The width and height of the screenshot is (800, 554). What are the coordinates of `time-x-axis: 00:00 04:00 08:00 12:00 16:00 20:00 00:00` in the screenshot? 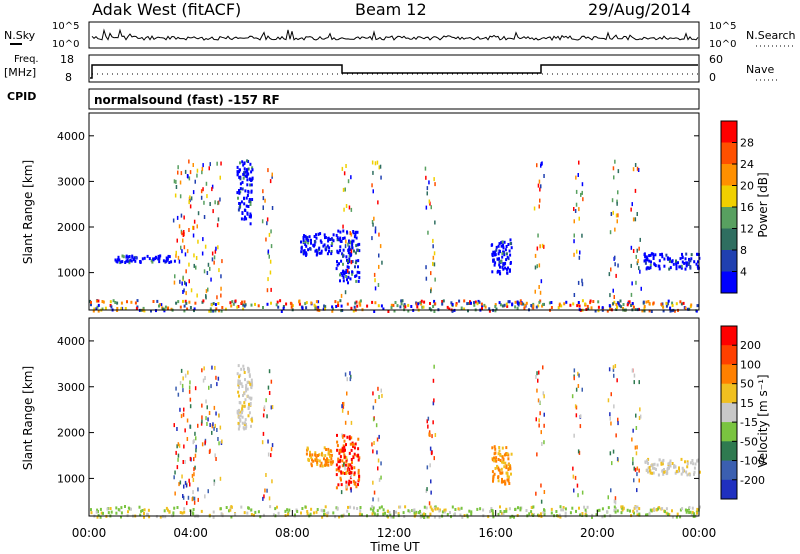 It's located at (394, 525).